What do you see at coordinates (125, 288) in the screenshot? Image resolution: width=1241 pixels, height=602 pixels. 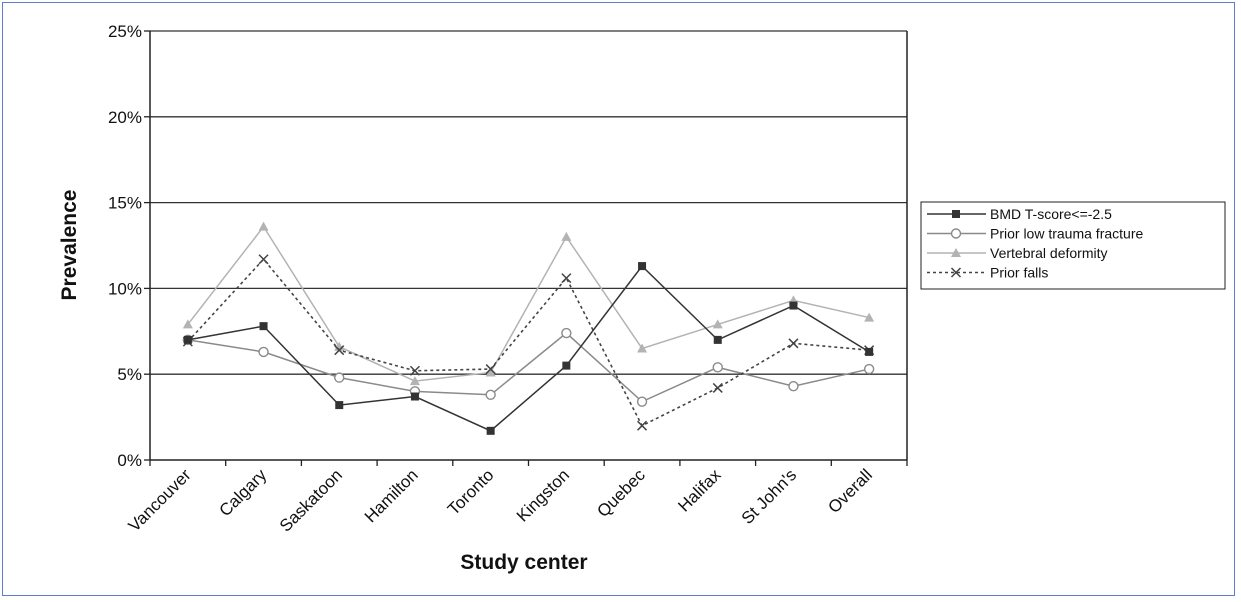 I see `y-tick-label: 10%` at bounding box center [125, 288].